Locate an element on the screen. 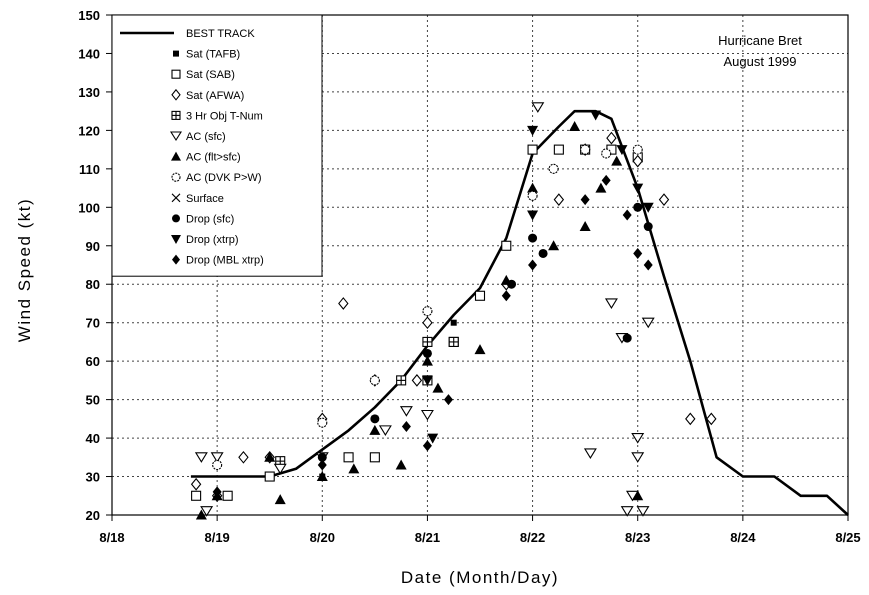 This screenshot has height=595, width=869. legend-label: Sat (TAFB) is located at coordinates (213, 55).